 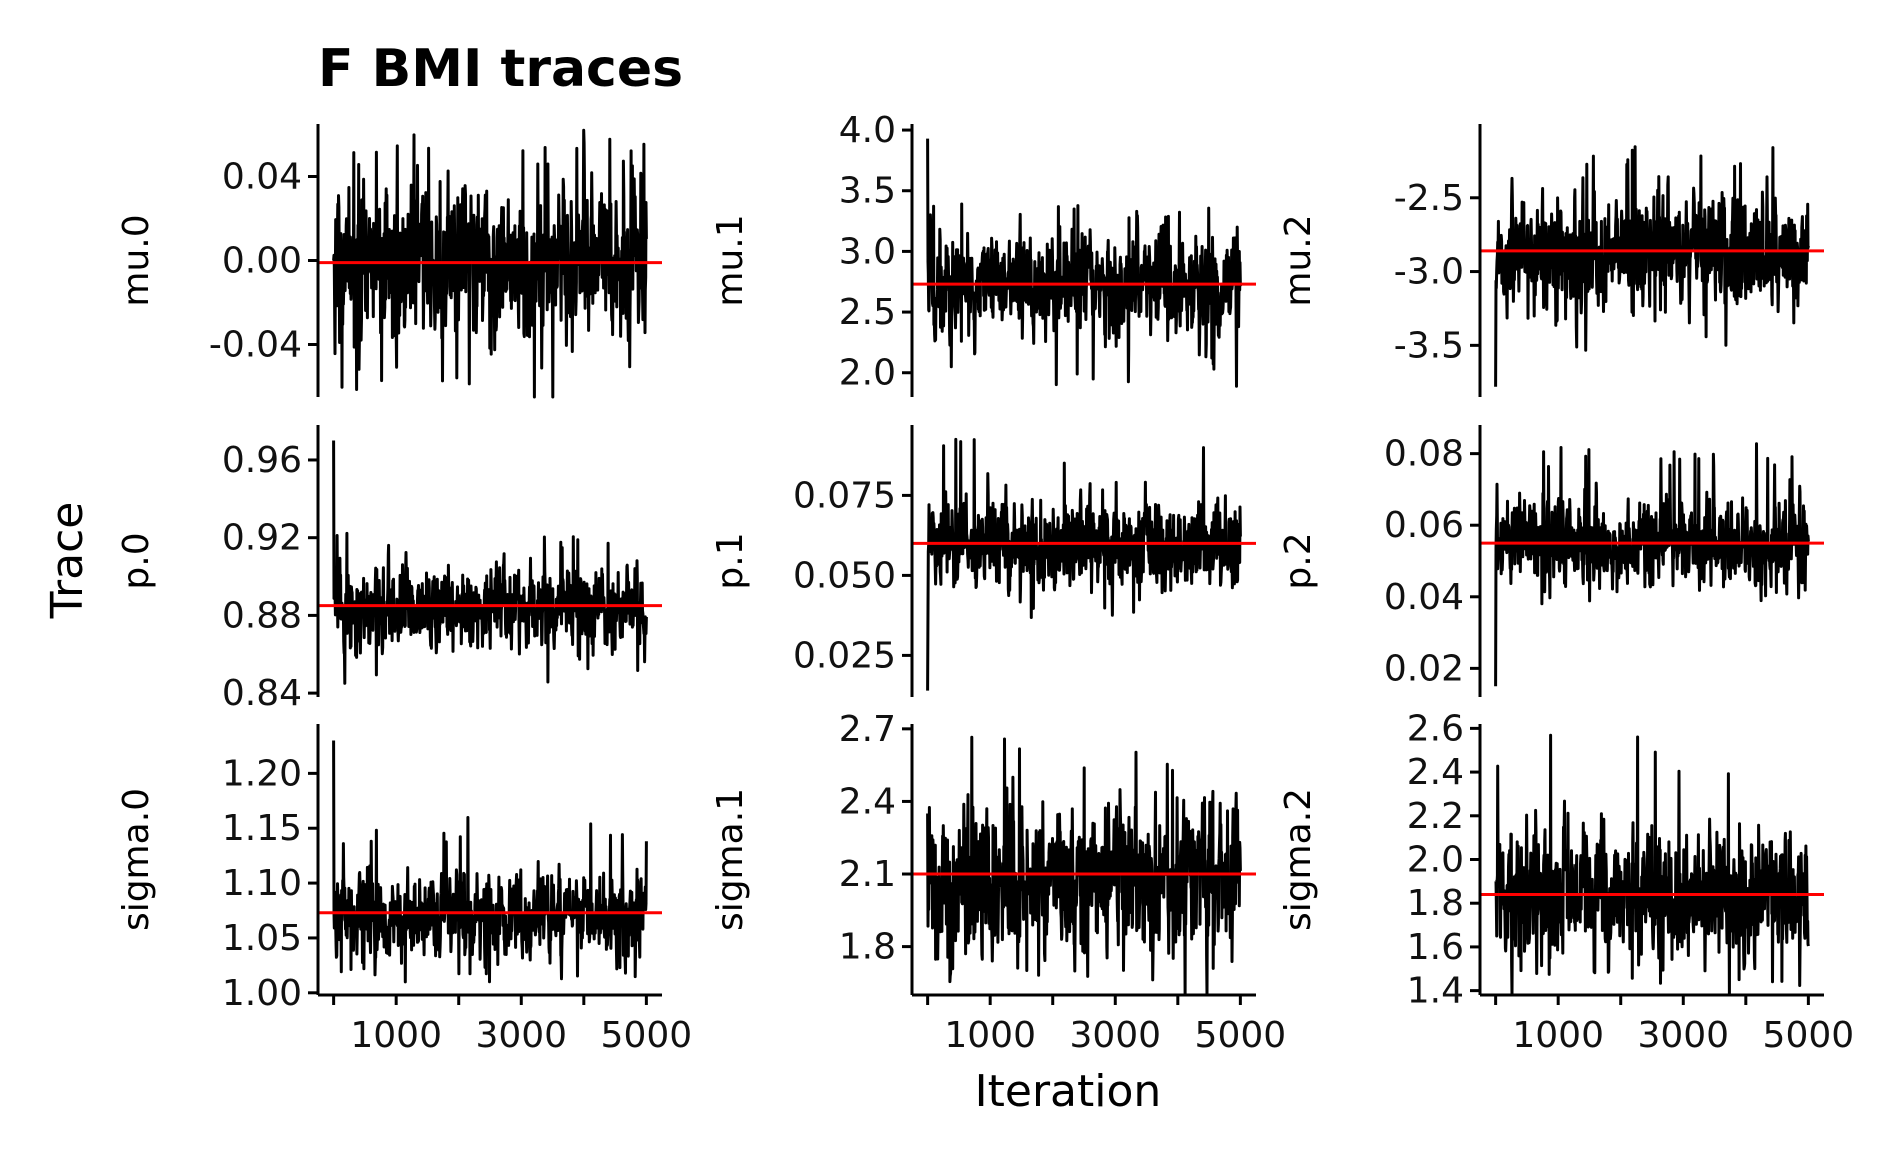 What do you see at coordinates (262, 883) in the screenshot?
I see `y-tick-label: 1.10` at bounding box center [262, 883].